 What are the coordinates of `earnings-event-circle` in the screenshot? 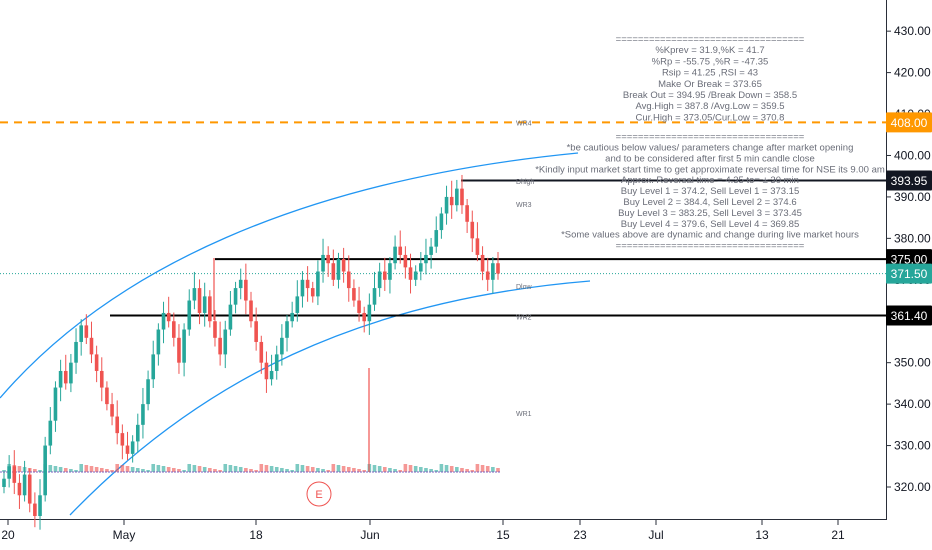 It's located at (319, 494).